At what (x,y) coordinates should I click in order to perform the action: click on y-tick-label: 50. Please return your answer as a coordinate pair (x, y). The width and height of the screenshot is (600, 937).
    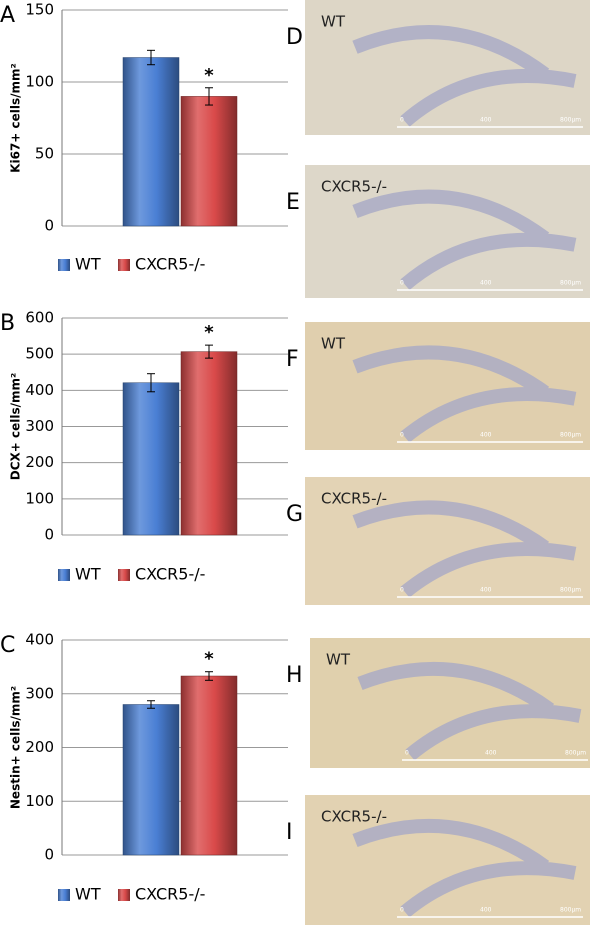
    Looking at the image, I should click on (44, 154).